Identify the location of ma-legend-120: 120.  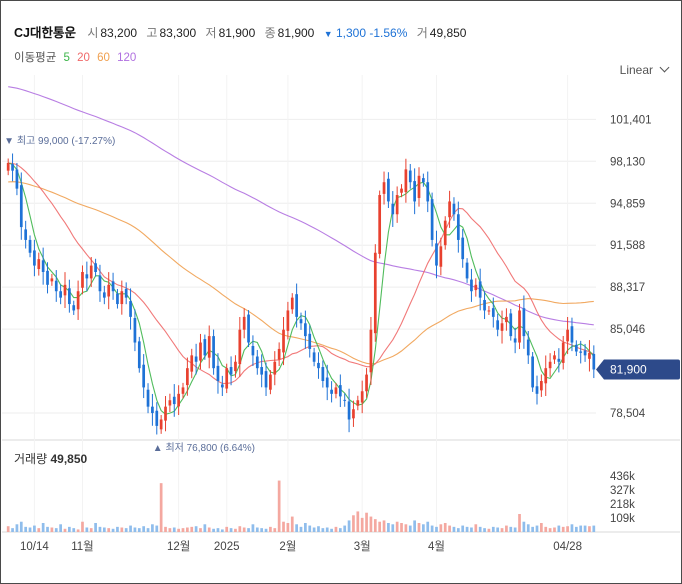
(127, 58).